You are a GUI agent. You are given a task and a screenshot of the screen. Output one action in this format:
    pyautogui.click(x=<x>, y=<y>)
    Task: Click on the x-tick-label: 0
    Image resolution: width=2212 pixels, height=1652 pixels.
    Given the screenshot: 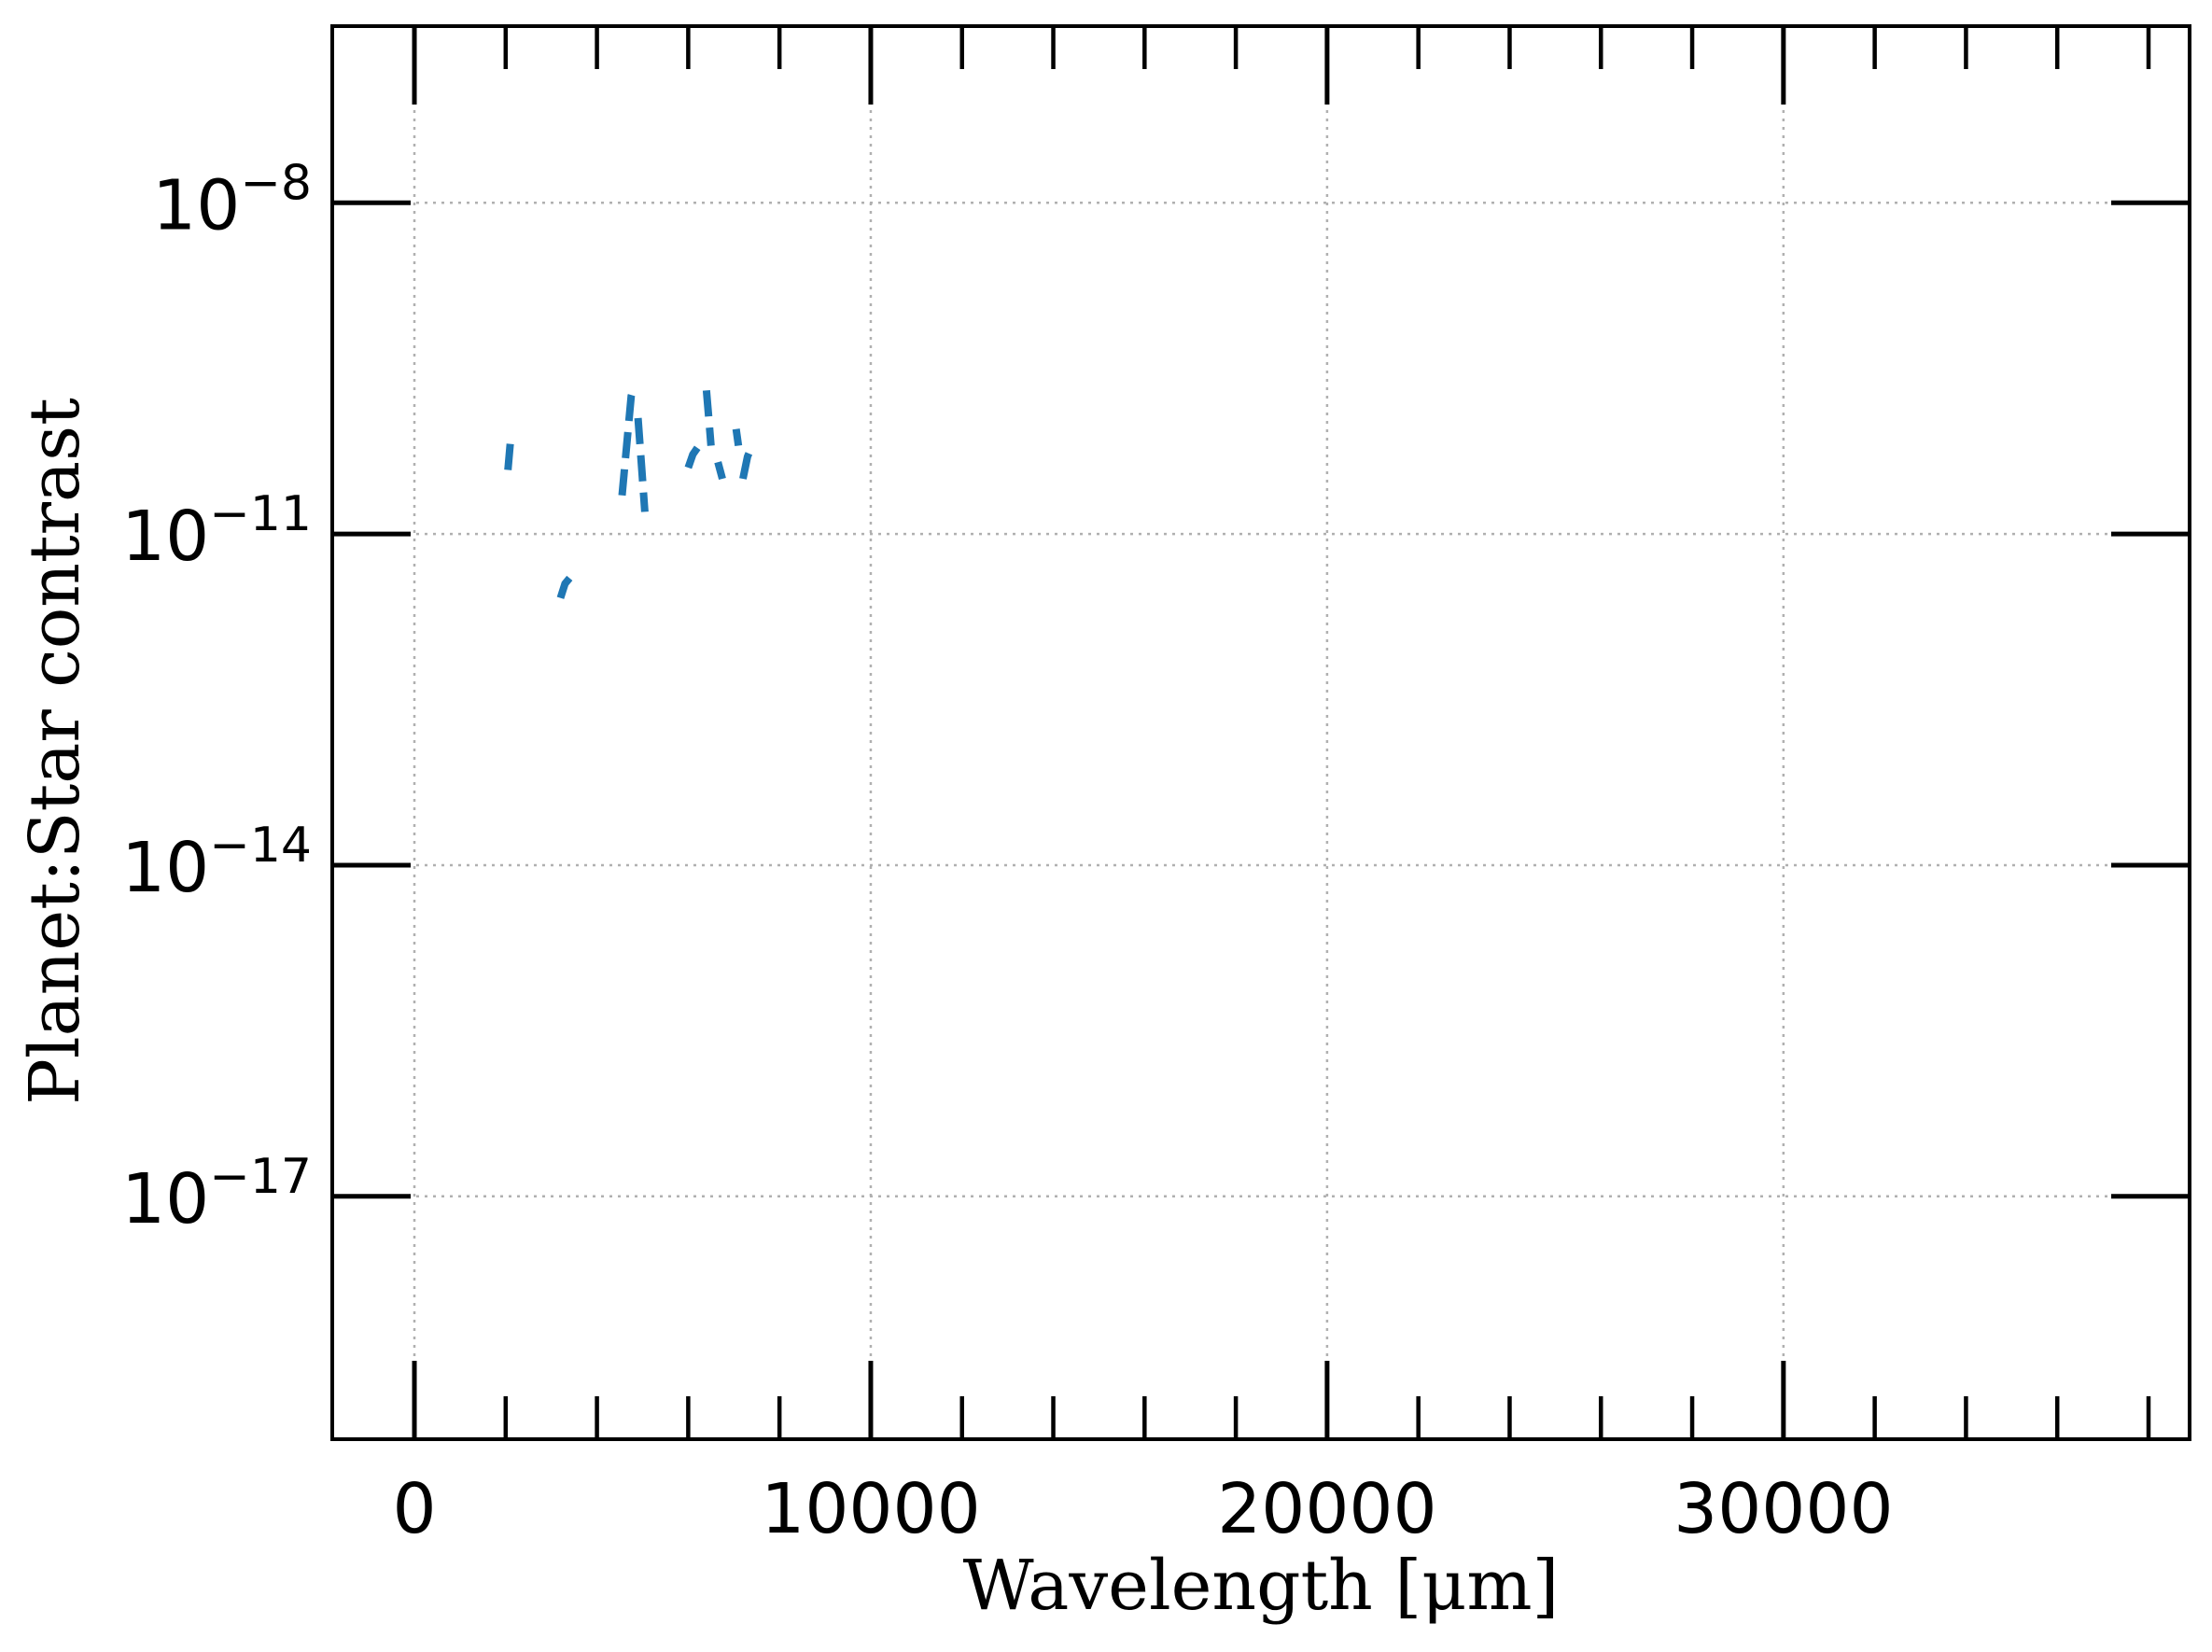 What is the action you would take?
    pyautogui.click(x=414, y=1509)
    